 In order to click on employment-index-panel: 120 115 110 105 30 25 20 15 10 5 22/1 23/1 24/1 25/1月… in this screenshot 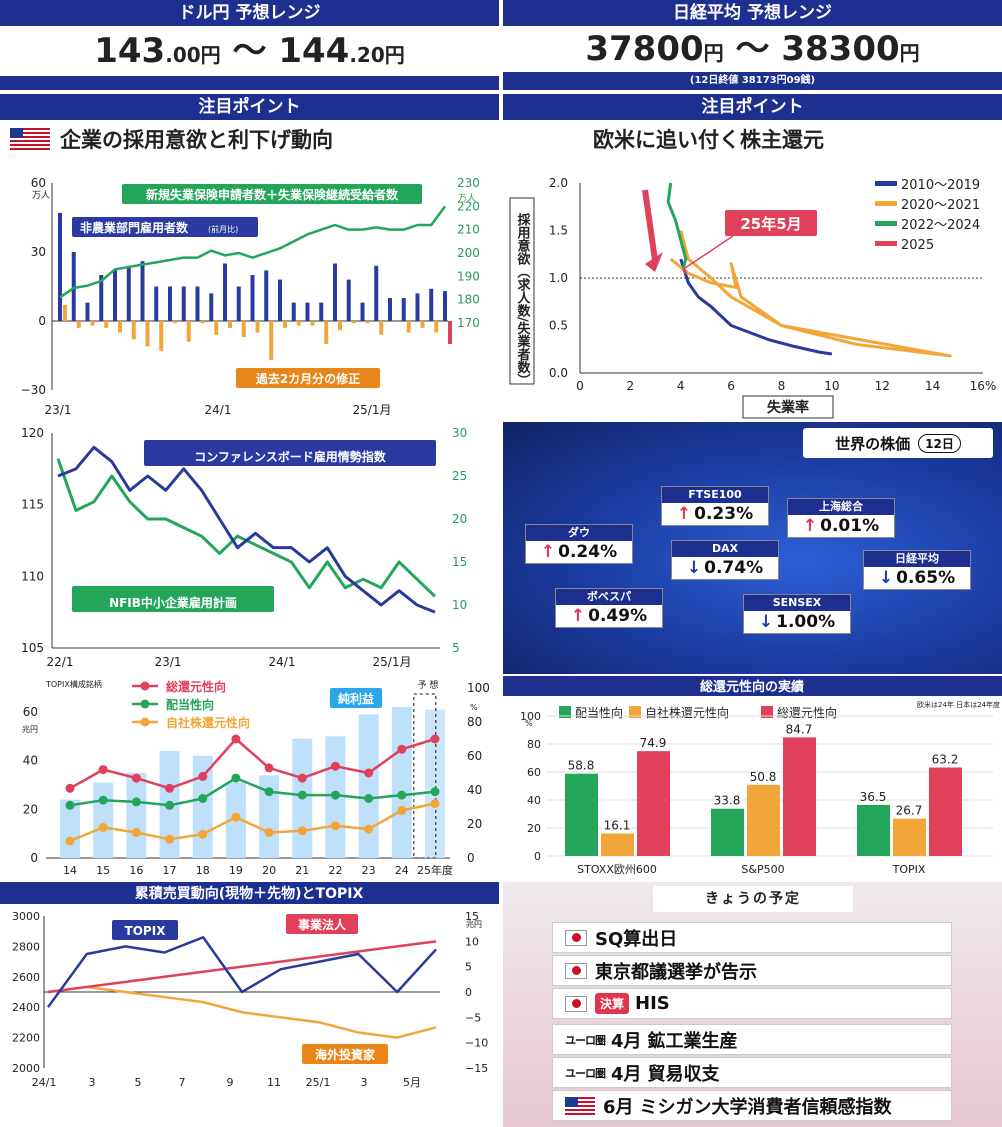, I will do `click(249, 546)`.